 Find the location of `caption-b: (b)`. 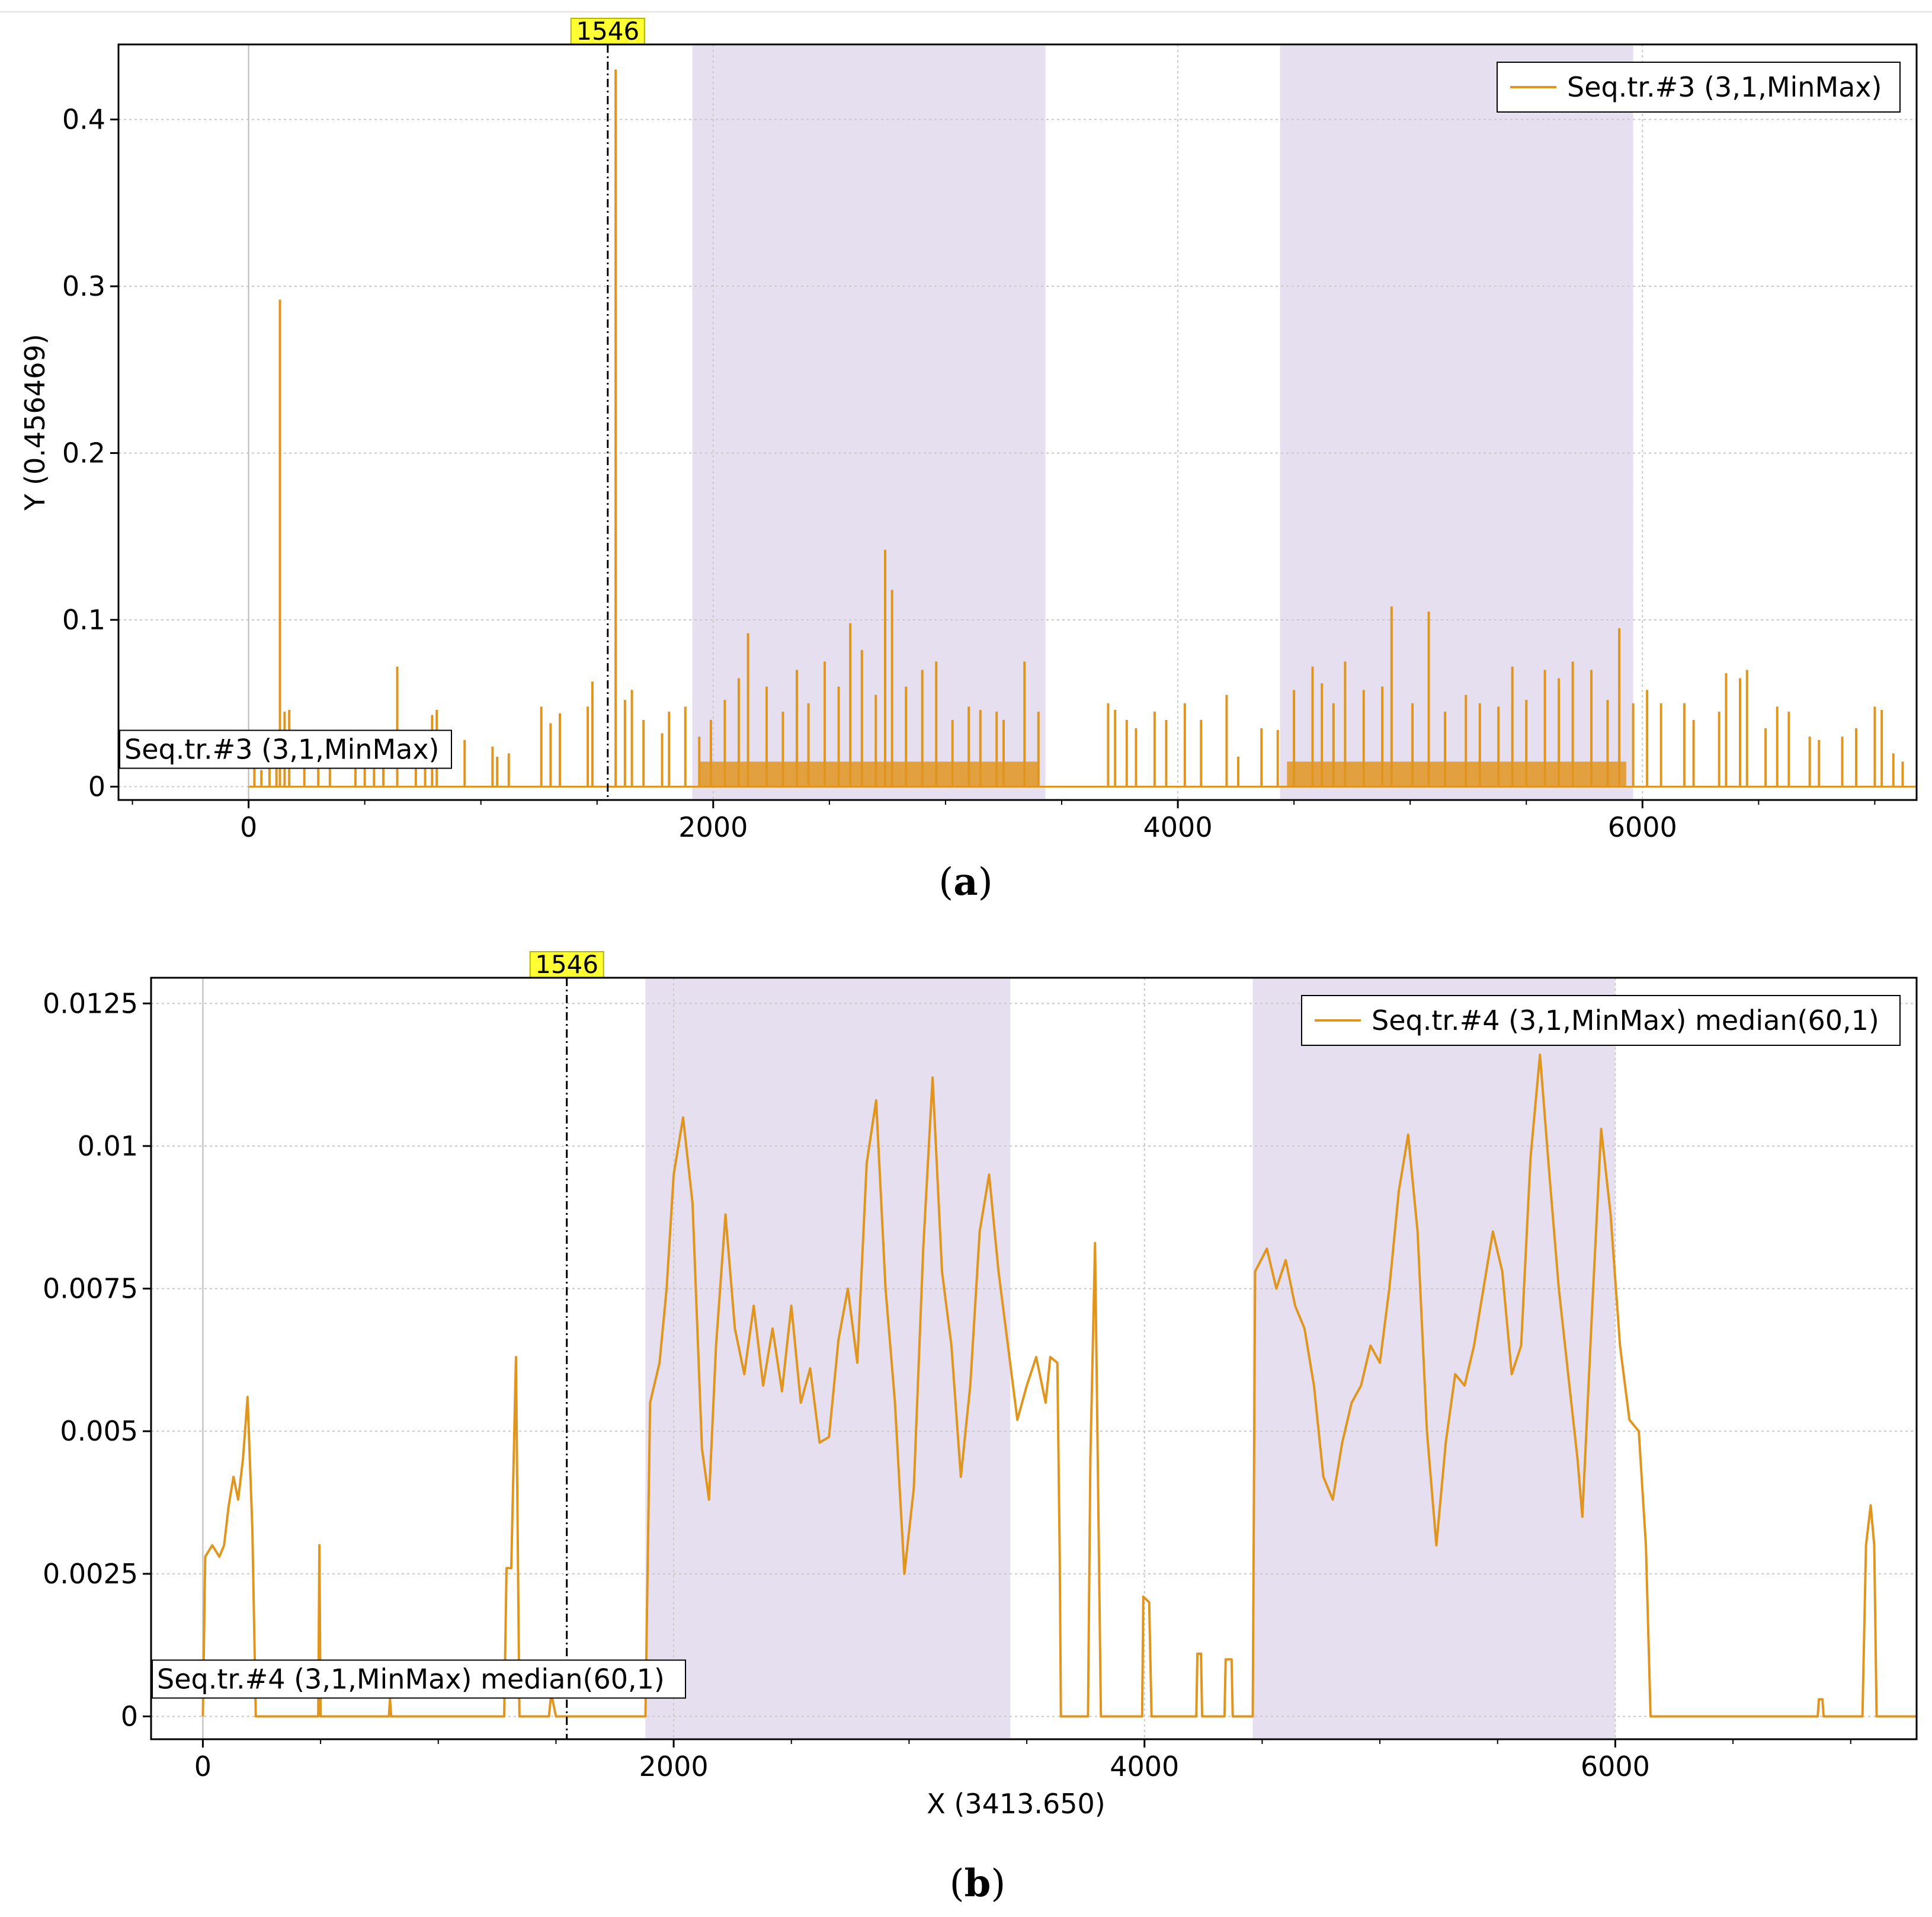

caption-b: (b) is located at coordinates (978, 1883).